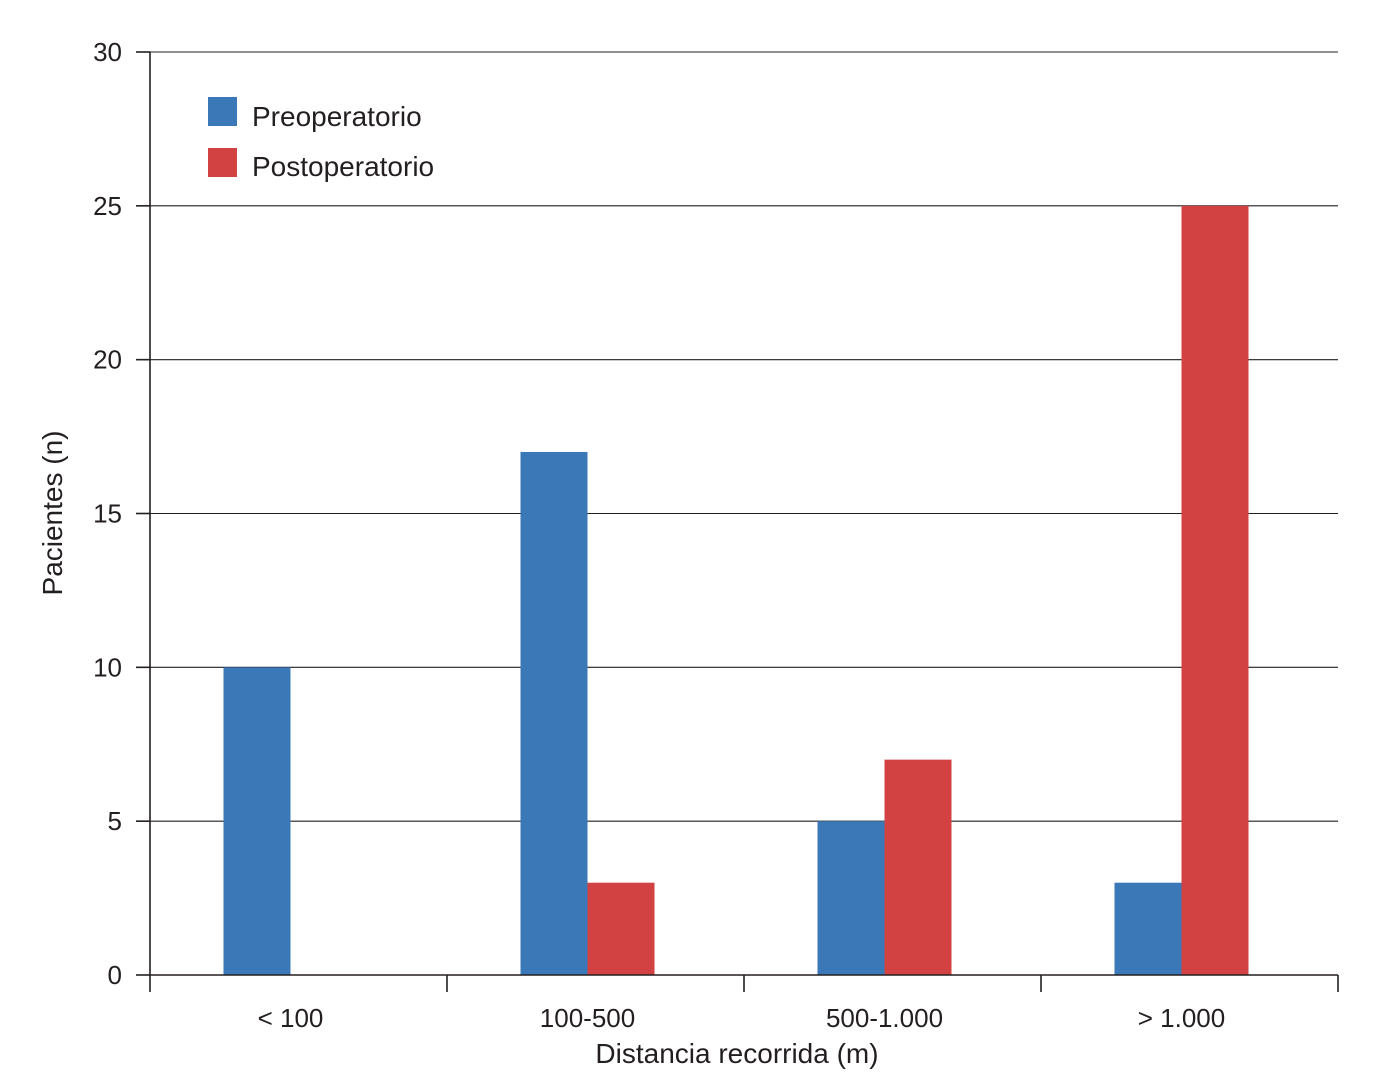  What do you see at coordinates (107, 360) in the screenshot?
I see `y-tick-label: 20` at bounding box center [107, 360].